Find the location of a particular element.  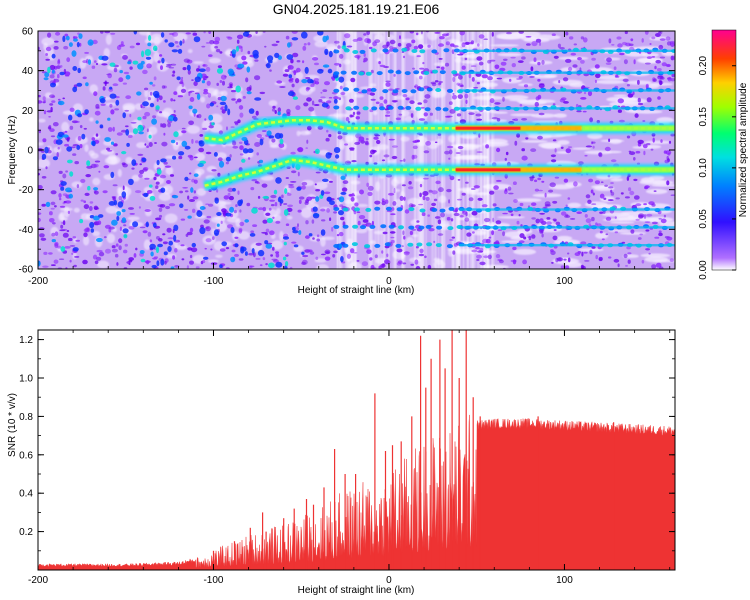

snr-x-tick-label: -100 is located at coordinates (213, 580).